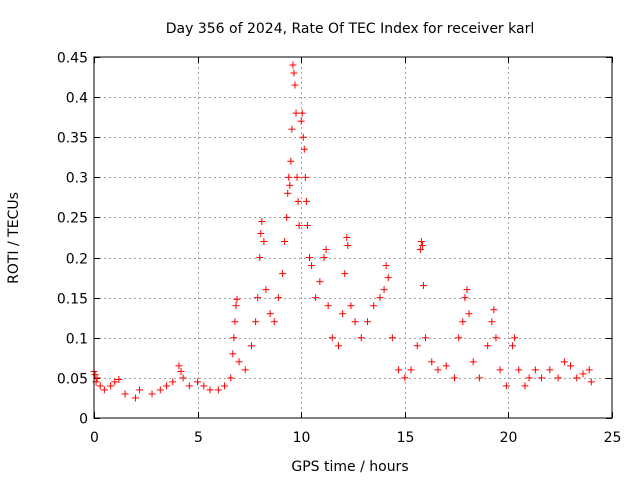 This screenshot has width=640, height=480. What do you see at coordinates (14, 238) in the screenshot?
I see `y-axis-label: ROTI / TECUs` at bounding box center [14, 238].